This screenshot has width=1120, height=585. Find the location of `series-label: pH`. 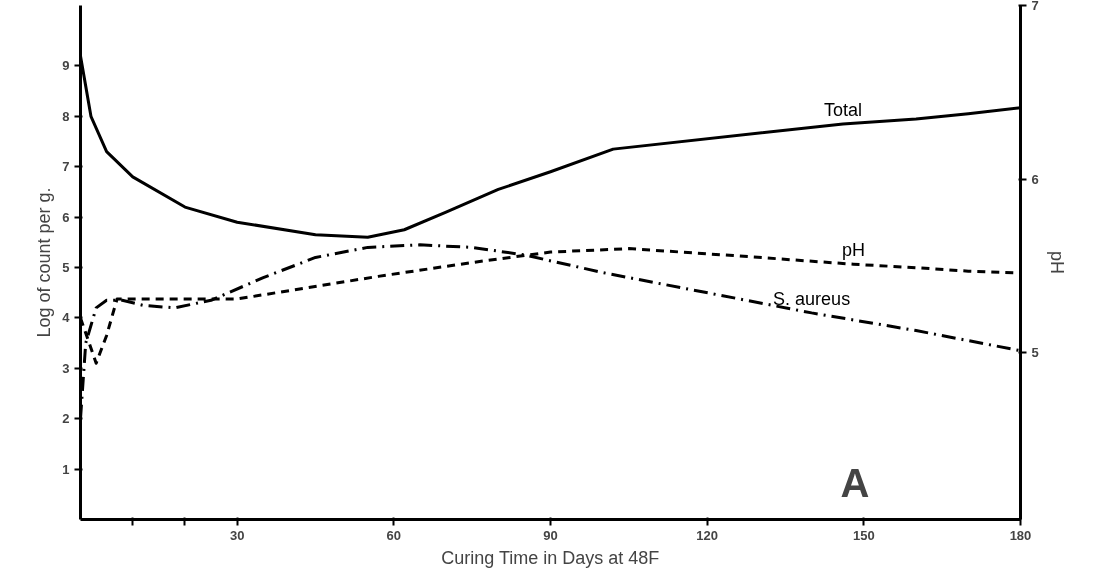

series-label: pH is located at coordinates (853, 250).